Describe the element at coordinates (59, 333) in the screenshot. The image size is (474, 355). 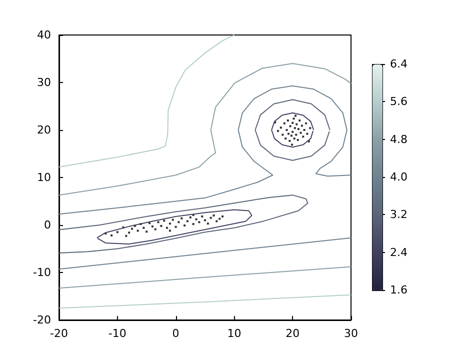
I see `x-tick-label: -20` at that location.